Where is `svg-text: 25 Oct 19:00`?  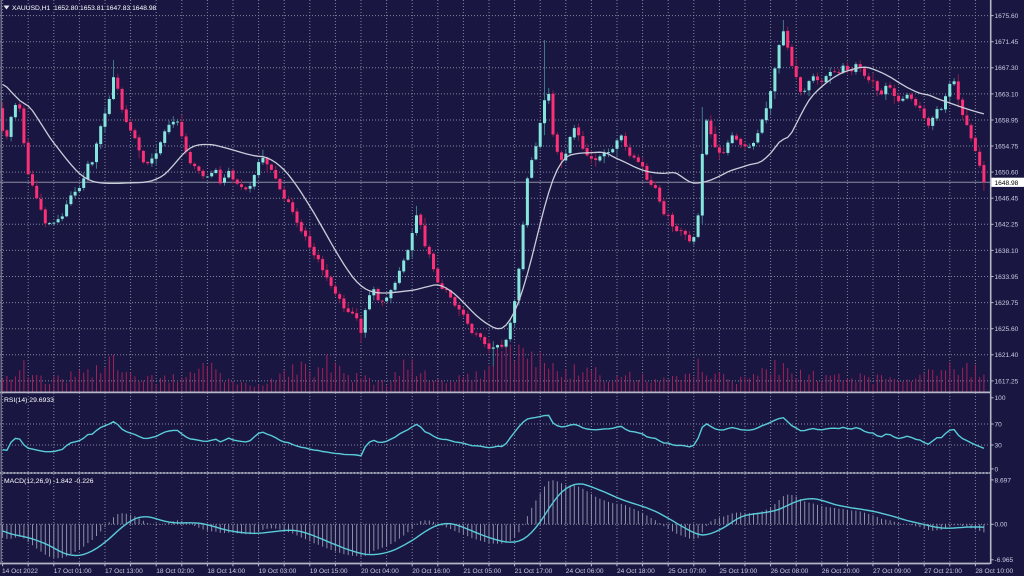 svg-text: 25 Oct 19:00 is located at coordinates (738, 571).